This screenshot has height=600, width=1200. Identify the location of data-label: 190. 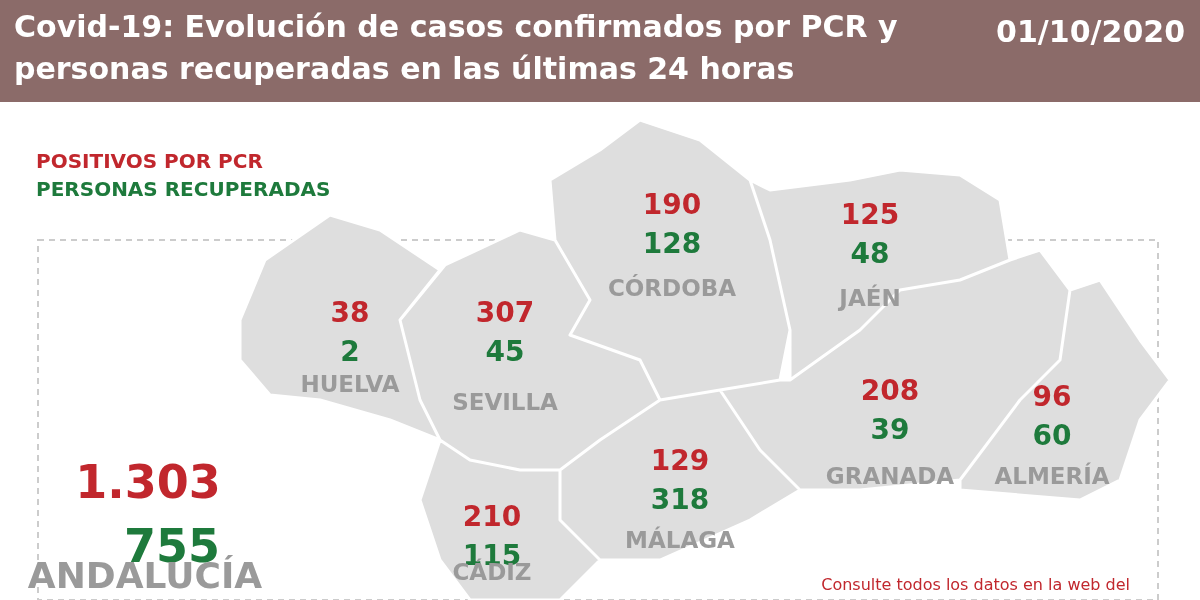
(672, 204).